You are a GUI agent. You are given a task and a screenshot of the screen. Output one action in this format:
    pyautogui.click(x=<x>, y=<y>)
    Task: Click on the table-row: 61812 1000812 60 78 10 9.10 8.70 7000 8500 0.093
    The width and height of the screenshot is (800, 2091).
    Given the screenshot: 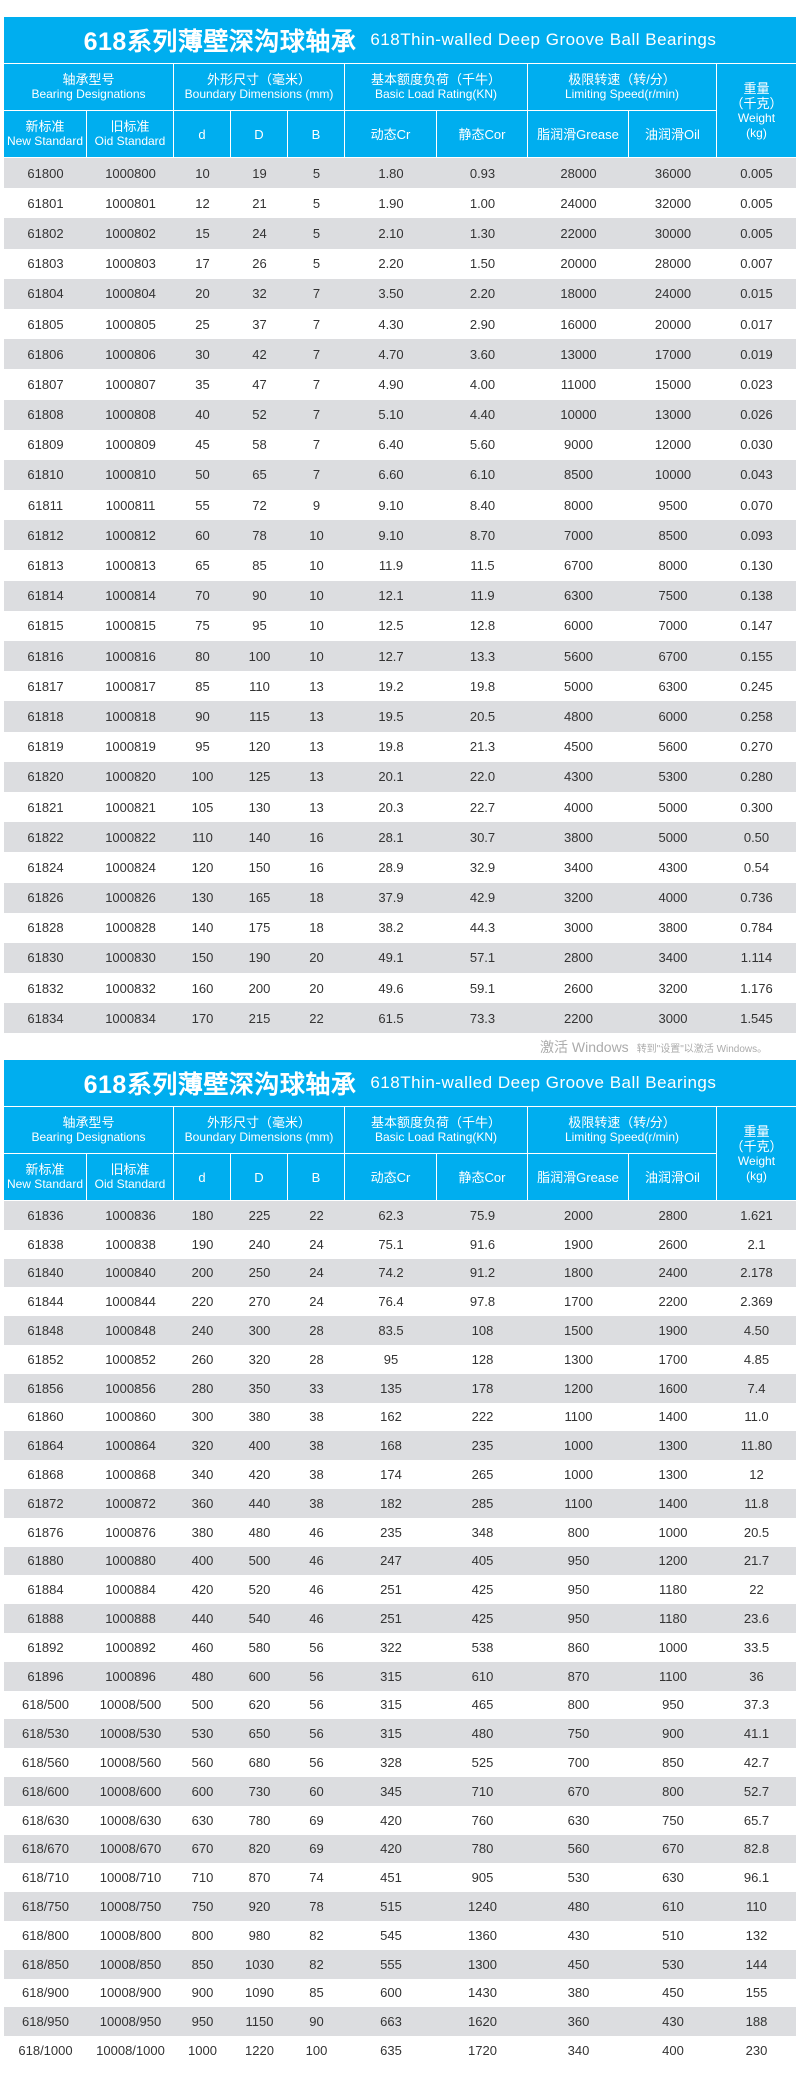 What is the action you would take?
    pyautogui.click(x=400, y=535)
    